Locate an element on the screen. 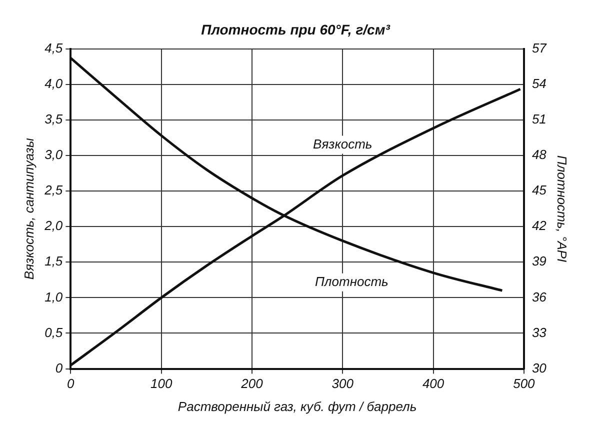 This screenshot has height=431, width=591. y2-tick-label: 57 is located at coordinates (540, 48).